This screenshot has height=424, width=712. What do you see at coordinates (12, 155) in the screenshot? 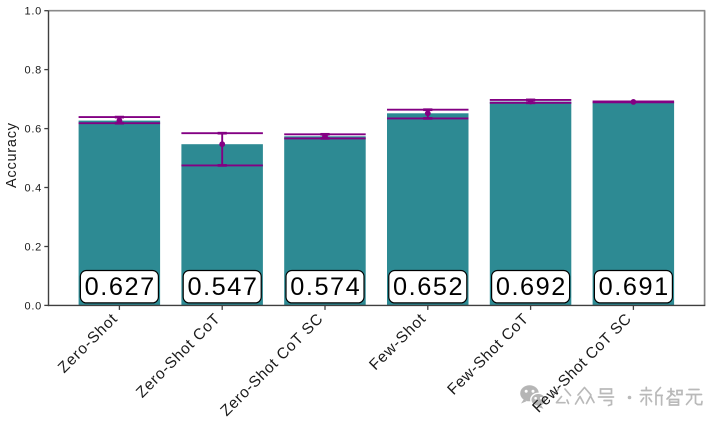
I see `svg-text: Accuracy` at bounding box center [12, 155].